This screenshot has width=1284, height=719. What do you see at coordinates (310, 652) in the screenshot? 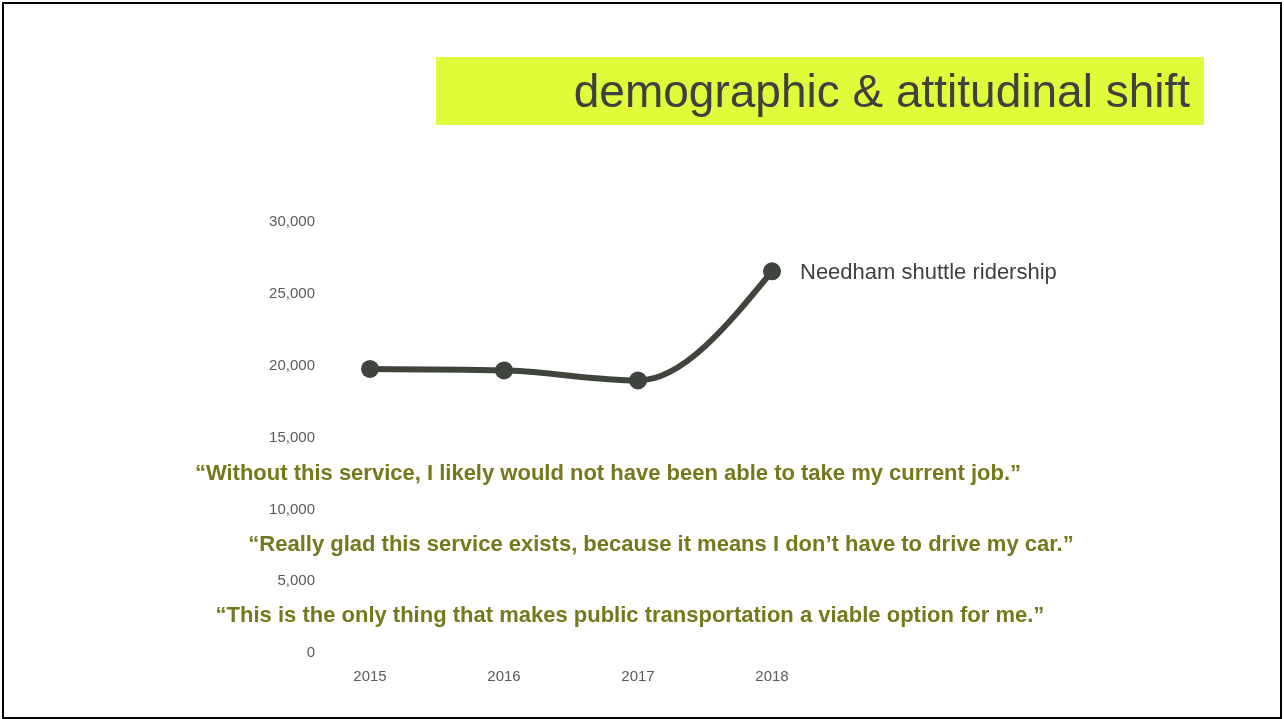
I see `y-tick-label: 0` at bounding box center [310, 652].